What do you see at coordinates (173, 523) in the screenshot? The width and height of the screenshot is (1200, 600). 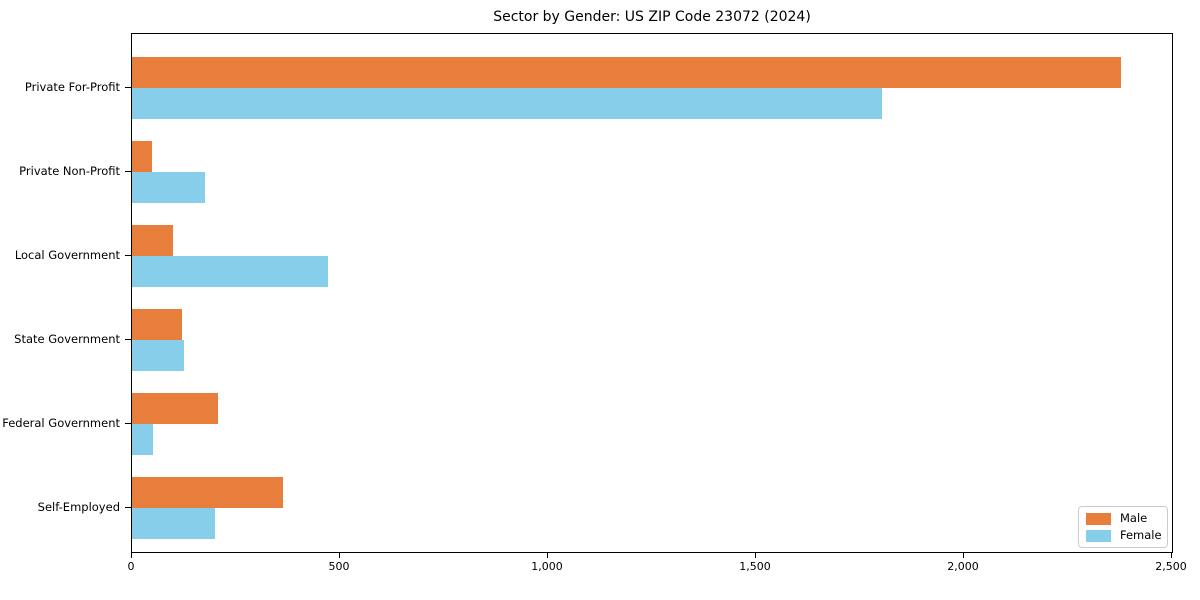 I see `bar-female-self-employed` at bounding box center [173, 523].